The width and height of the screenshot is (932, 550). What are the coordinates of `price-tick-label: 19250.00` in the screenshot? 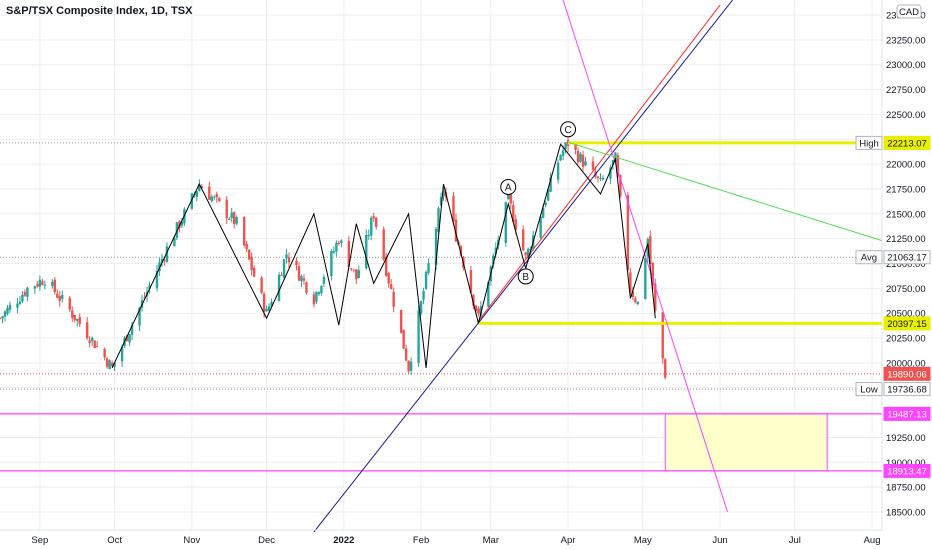 It's located at (906, 438).